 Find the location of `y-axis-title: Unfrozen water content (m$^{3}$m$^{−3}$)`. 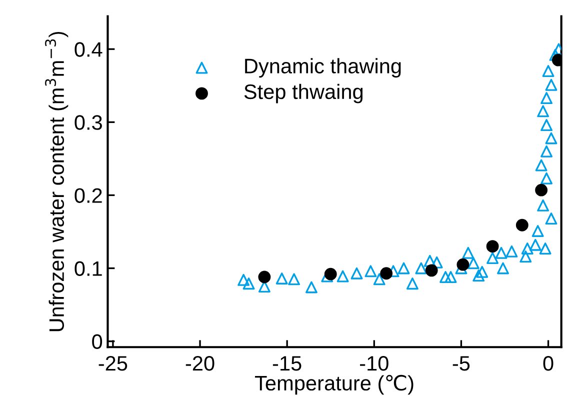

y-axis-title: Unfrozen water content (m$^{3}$m$^{−3}$) is located at coordinates (56, 182).